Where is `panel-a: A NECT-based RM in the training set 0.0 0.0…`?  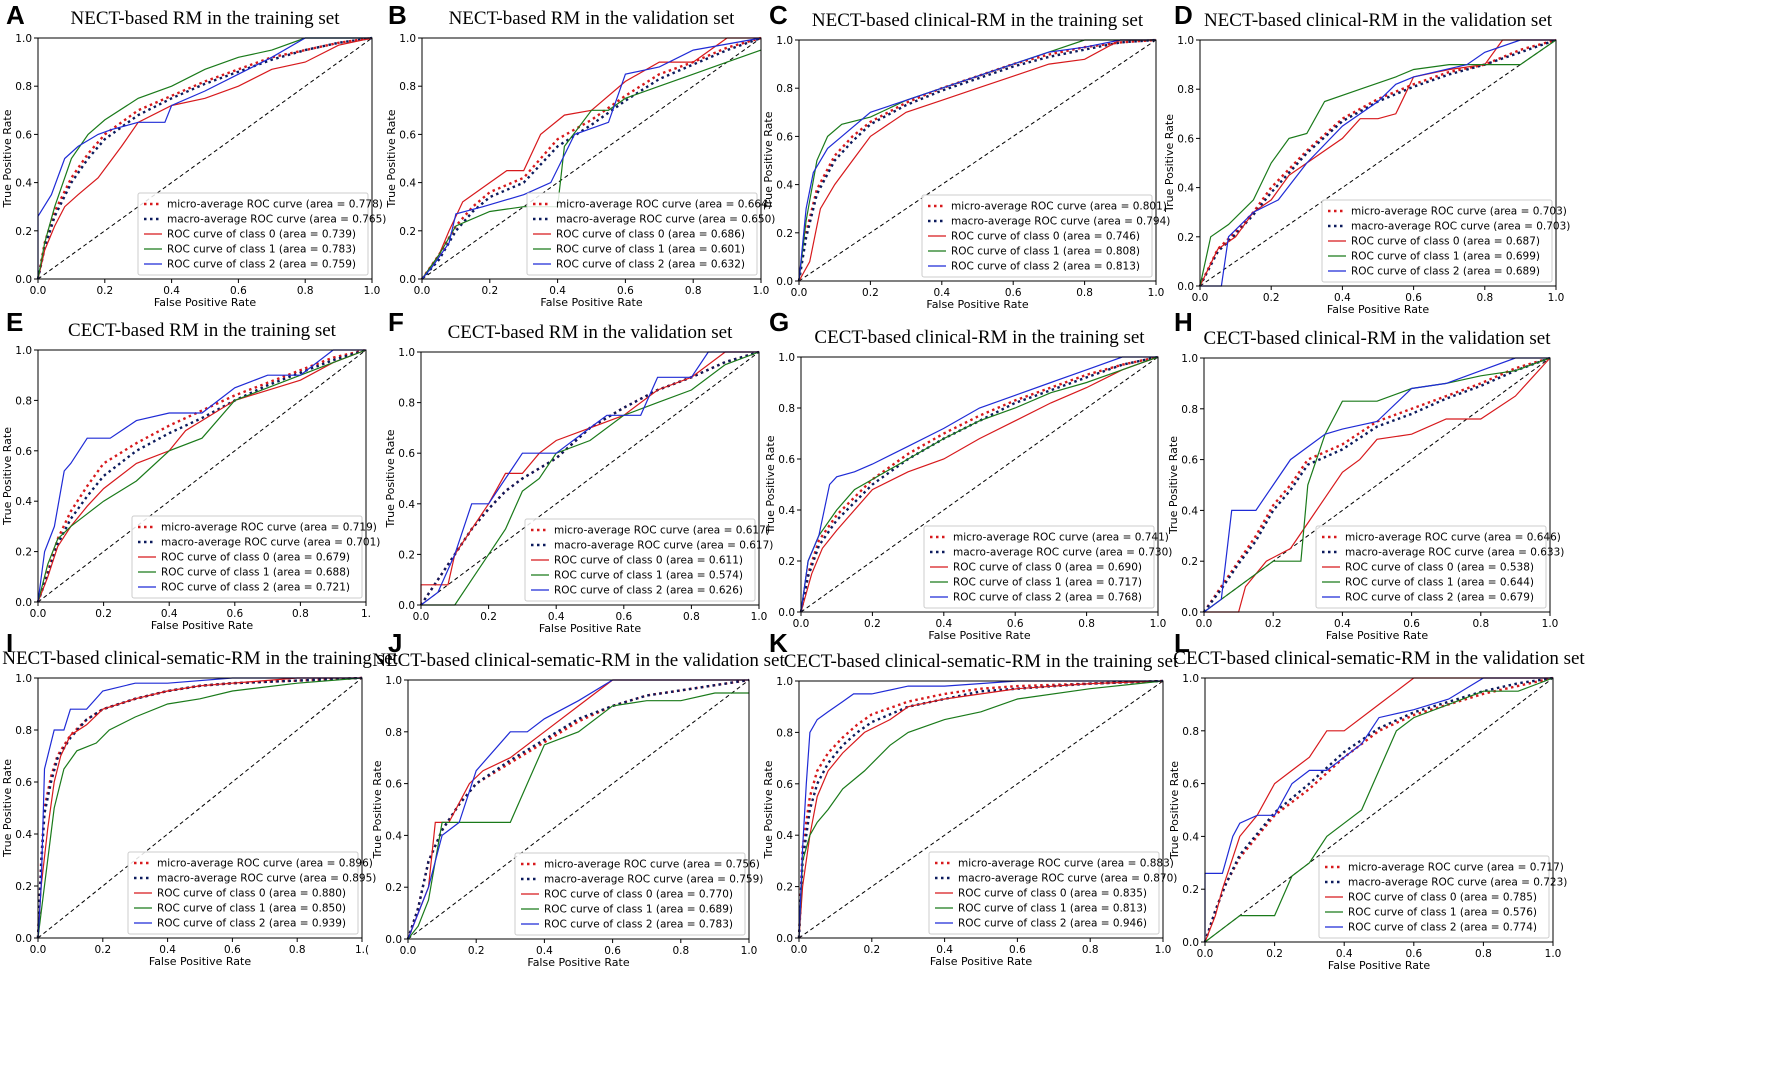
panel-a: A NECT-based RM in the training set 0.0 0.0… is located at coordinates (193, 154).